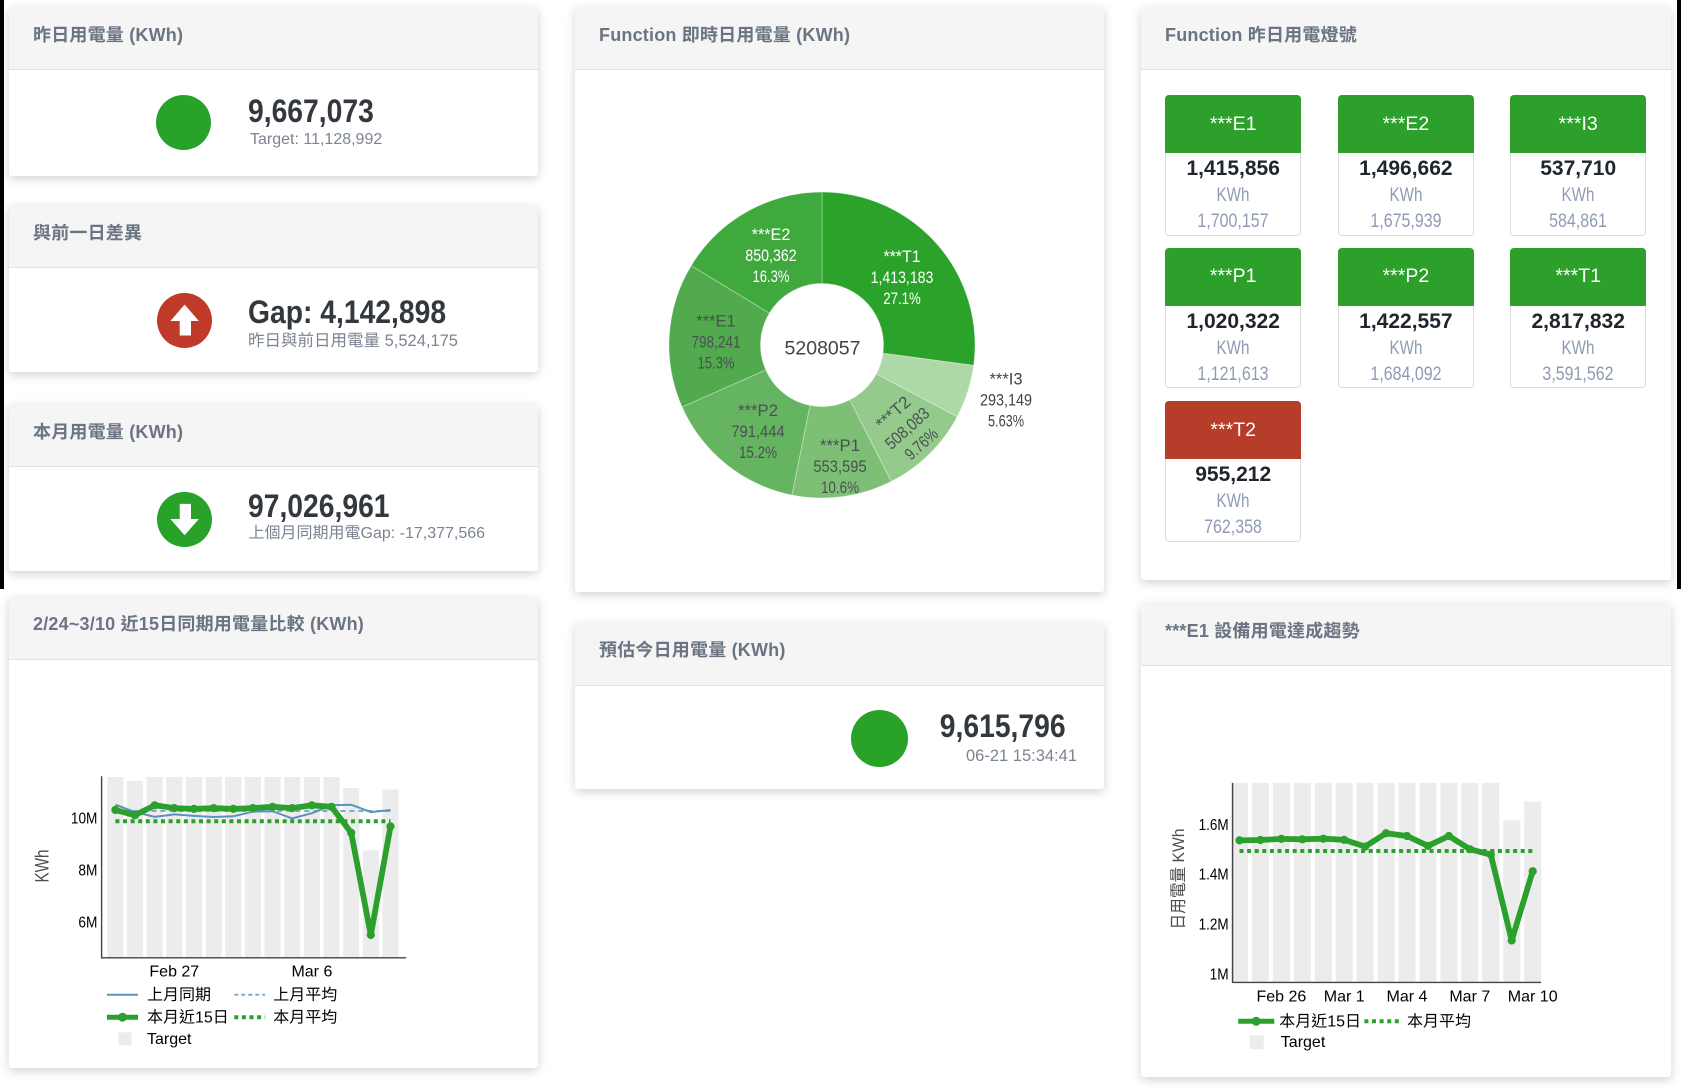  Describe the element at coordinates (839, 466) in the screenshot. I see `svg-text: 553,595` at that location.